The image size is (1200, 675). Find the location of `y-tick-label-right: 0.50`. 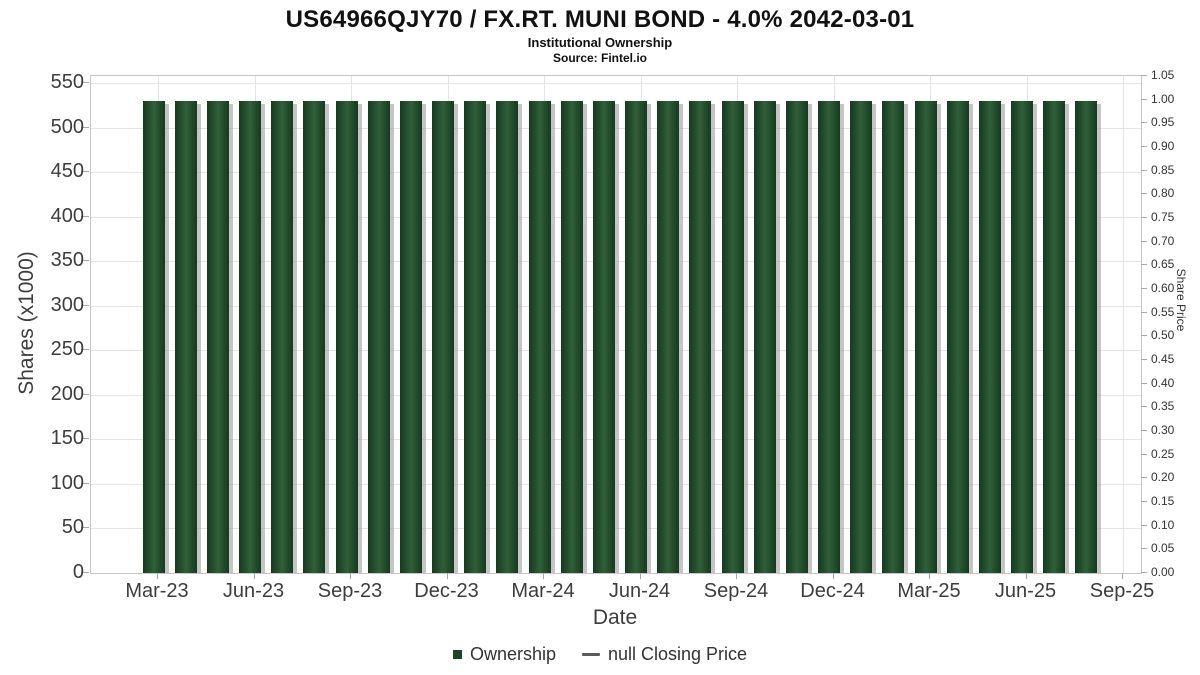

y-tick-label-right: 0.50 is located at coordinates (1163, 335).